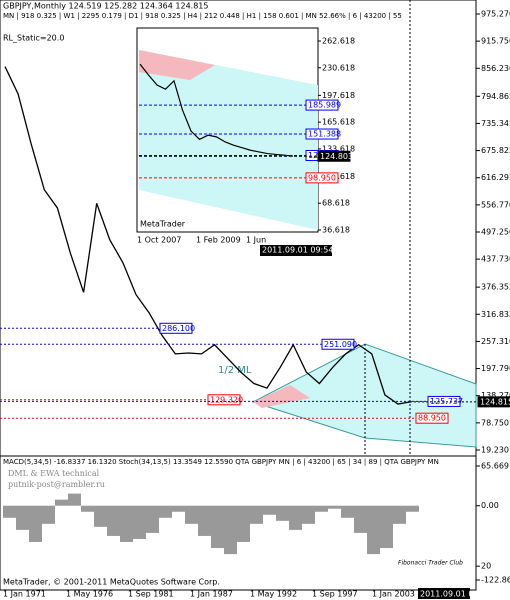 Image resolution: width=510 pixels, height=600 pixels. What do you see at coordinates (336, 203) in the screenshot?
I see `y-tick-label: 68.618` at bounding box center [336, 203].